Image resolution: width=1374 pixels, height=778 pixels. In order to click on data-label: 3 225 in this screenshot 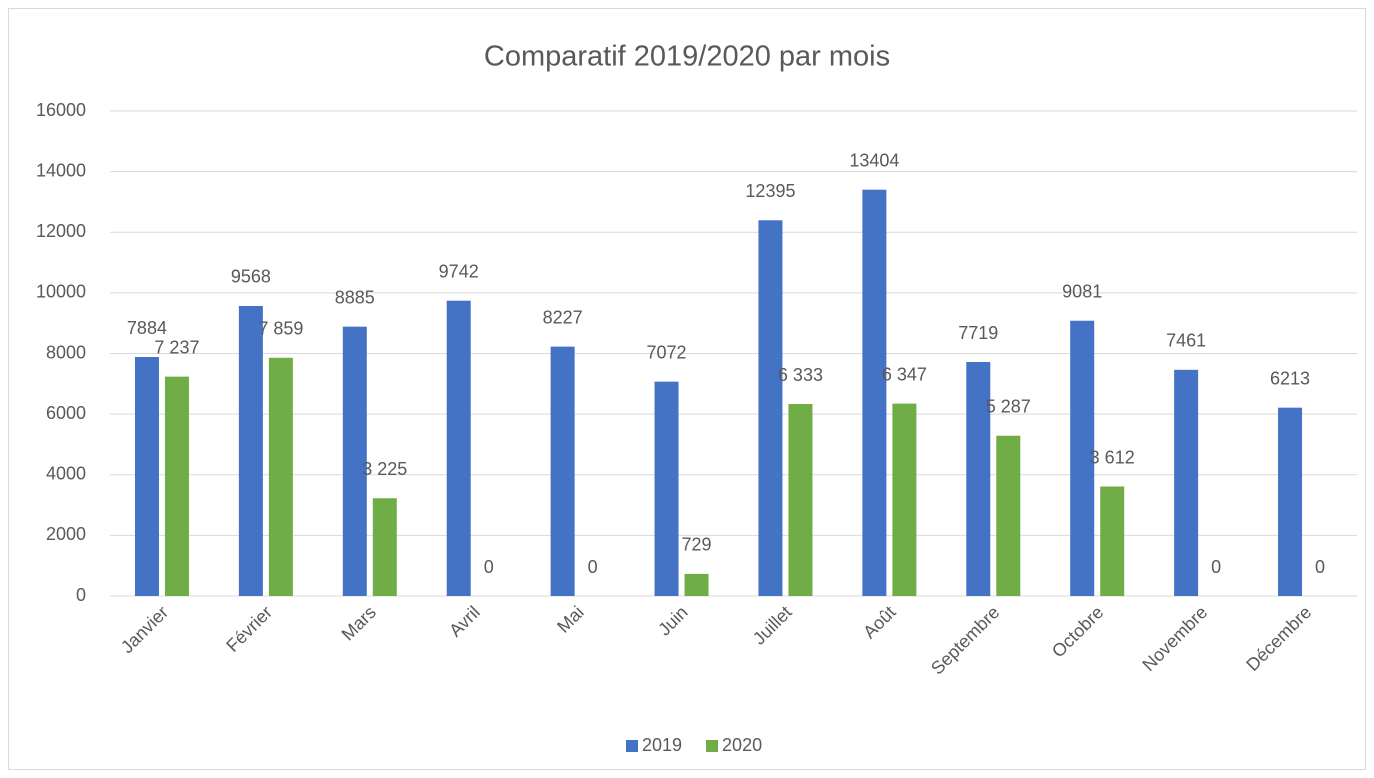, I will do `click(384, 469)`.